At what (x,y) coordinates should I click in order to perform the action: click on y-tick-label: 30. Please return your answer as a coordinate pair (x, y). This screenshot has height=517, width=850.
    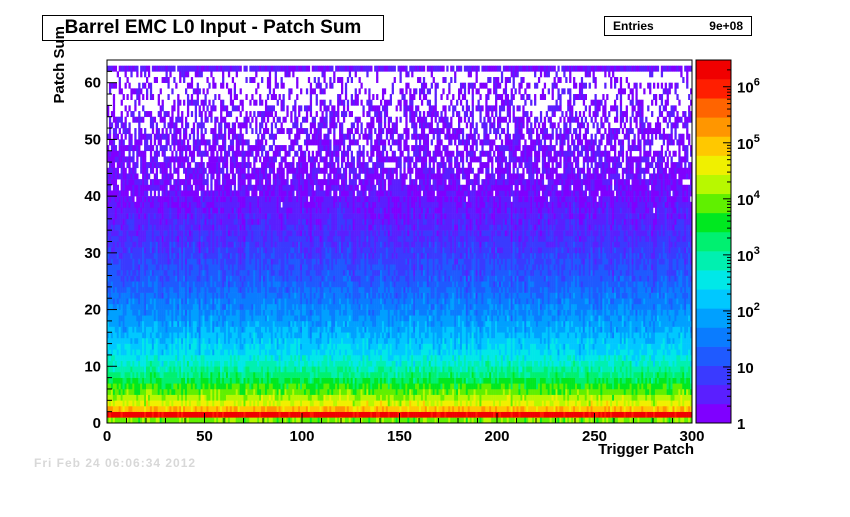
    Looking at the image, I should click on (92, 253).